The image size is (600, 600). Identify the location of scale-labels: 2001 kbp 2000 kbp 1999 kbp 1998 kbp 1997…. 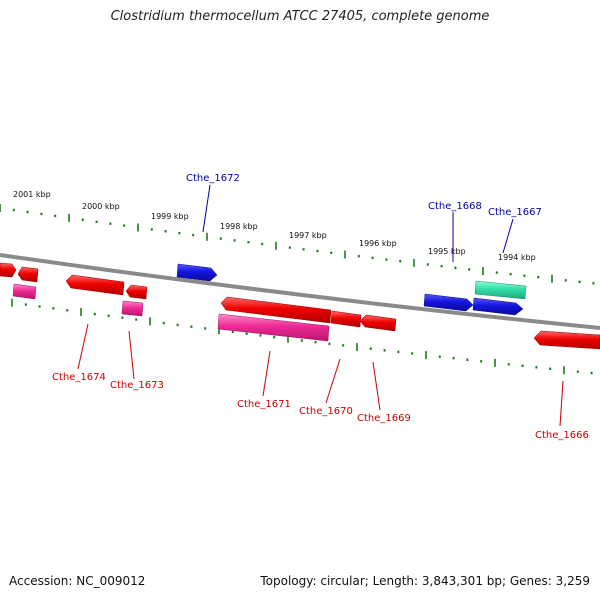
(274, 226).